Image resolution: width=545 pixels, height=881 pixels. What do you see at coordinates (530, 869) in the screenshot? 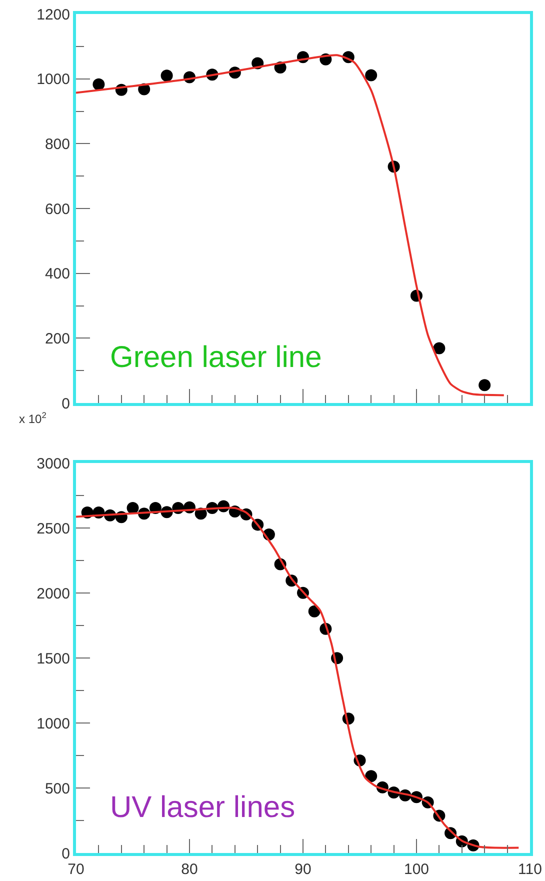
I see `x-tick-label: 110` at bounding box center [530, 869].